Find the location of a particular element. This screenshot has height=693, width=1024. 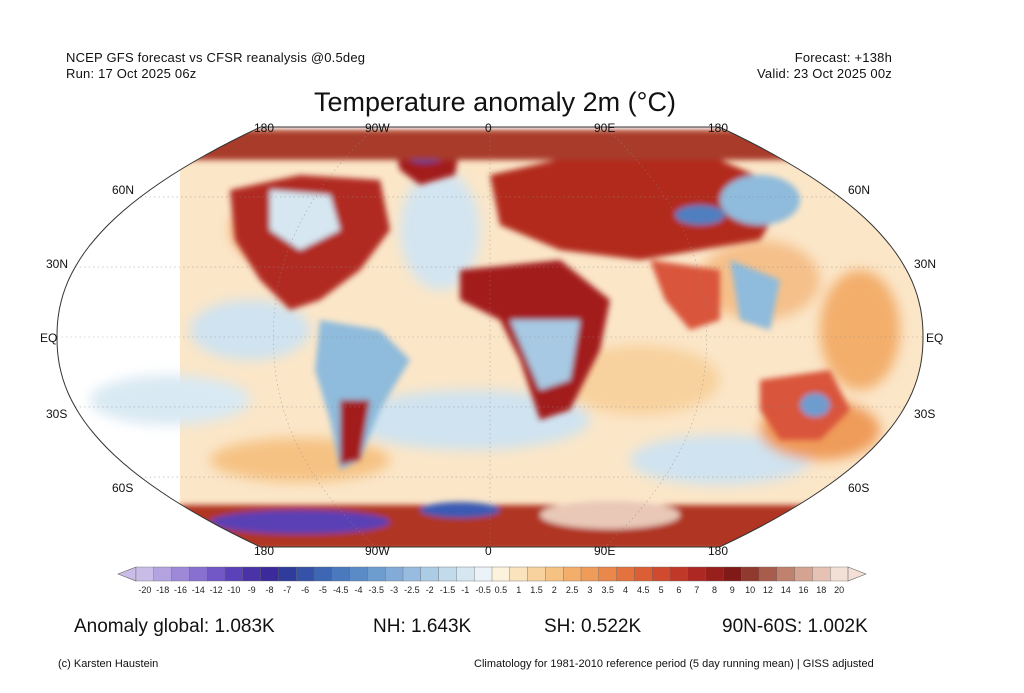

lon-label-bottom-180w: 180 is located at coordinates (264, 551).